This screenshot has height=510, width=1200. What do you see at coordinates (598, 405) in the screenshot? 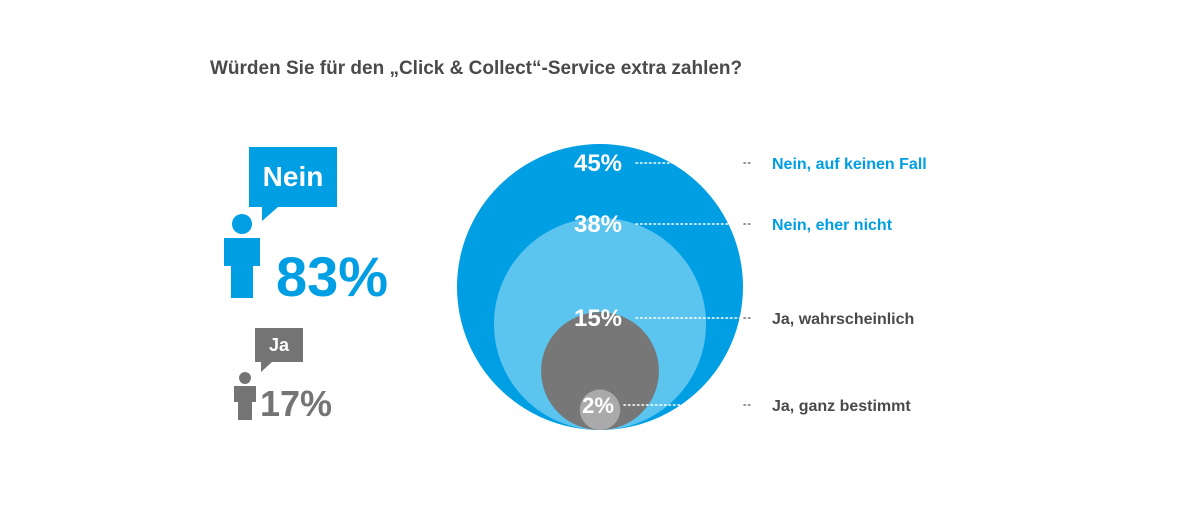
I see `segment-value-label: 2%` at bounding box center [598, 405].